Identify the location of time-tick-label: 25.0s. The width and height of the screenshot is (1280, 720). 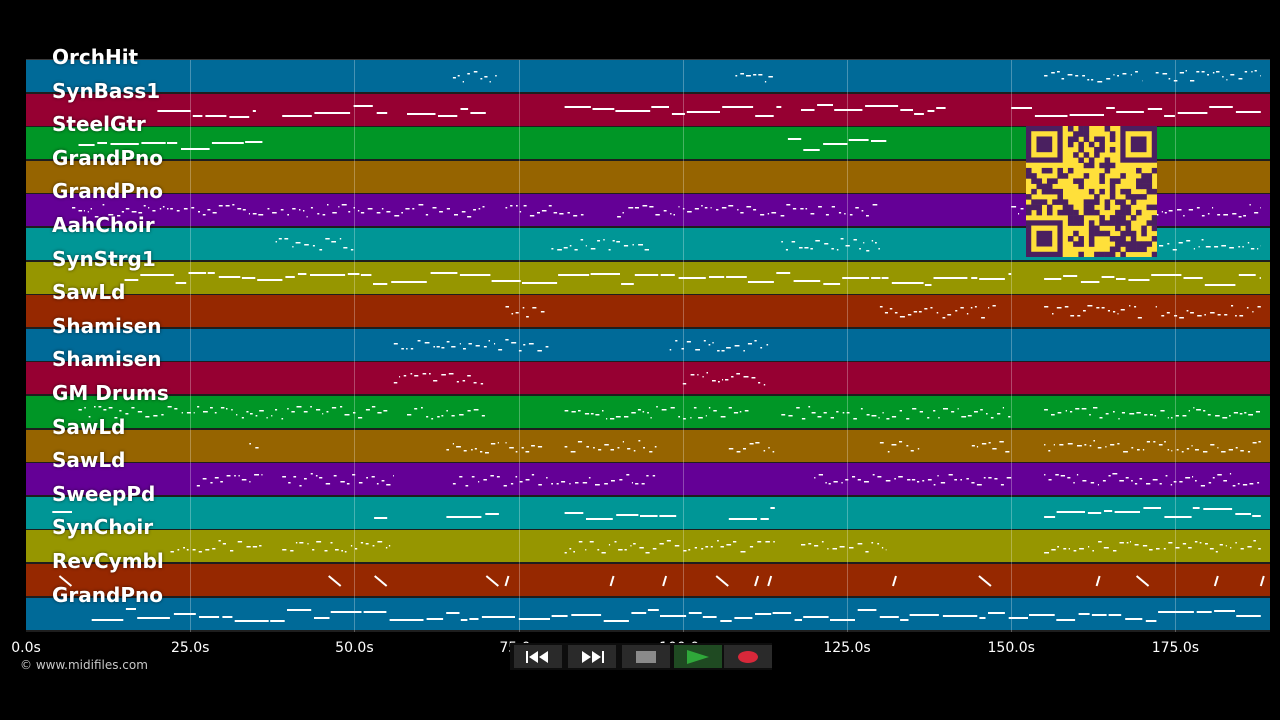
(190, 648).